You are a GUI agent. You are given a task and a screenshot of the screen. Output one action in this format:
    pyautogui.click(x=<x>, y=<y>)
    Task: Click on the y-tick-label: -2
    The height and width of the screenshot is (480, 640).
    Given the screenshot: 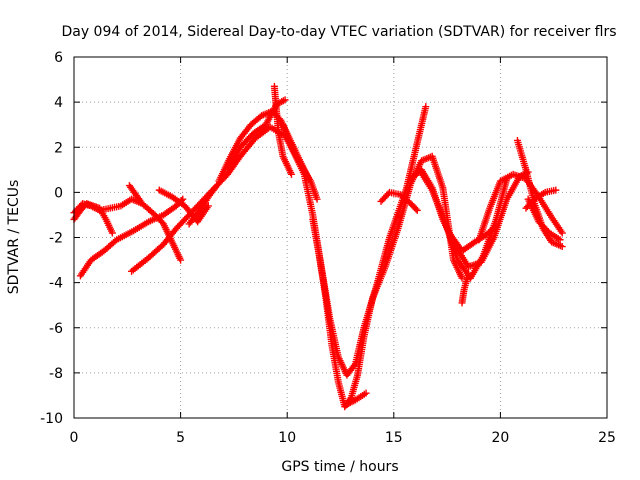 What is the action you would take?
    pyautogui.click(x=56, y=239)
    